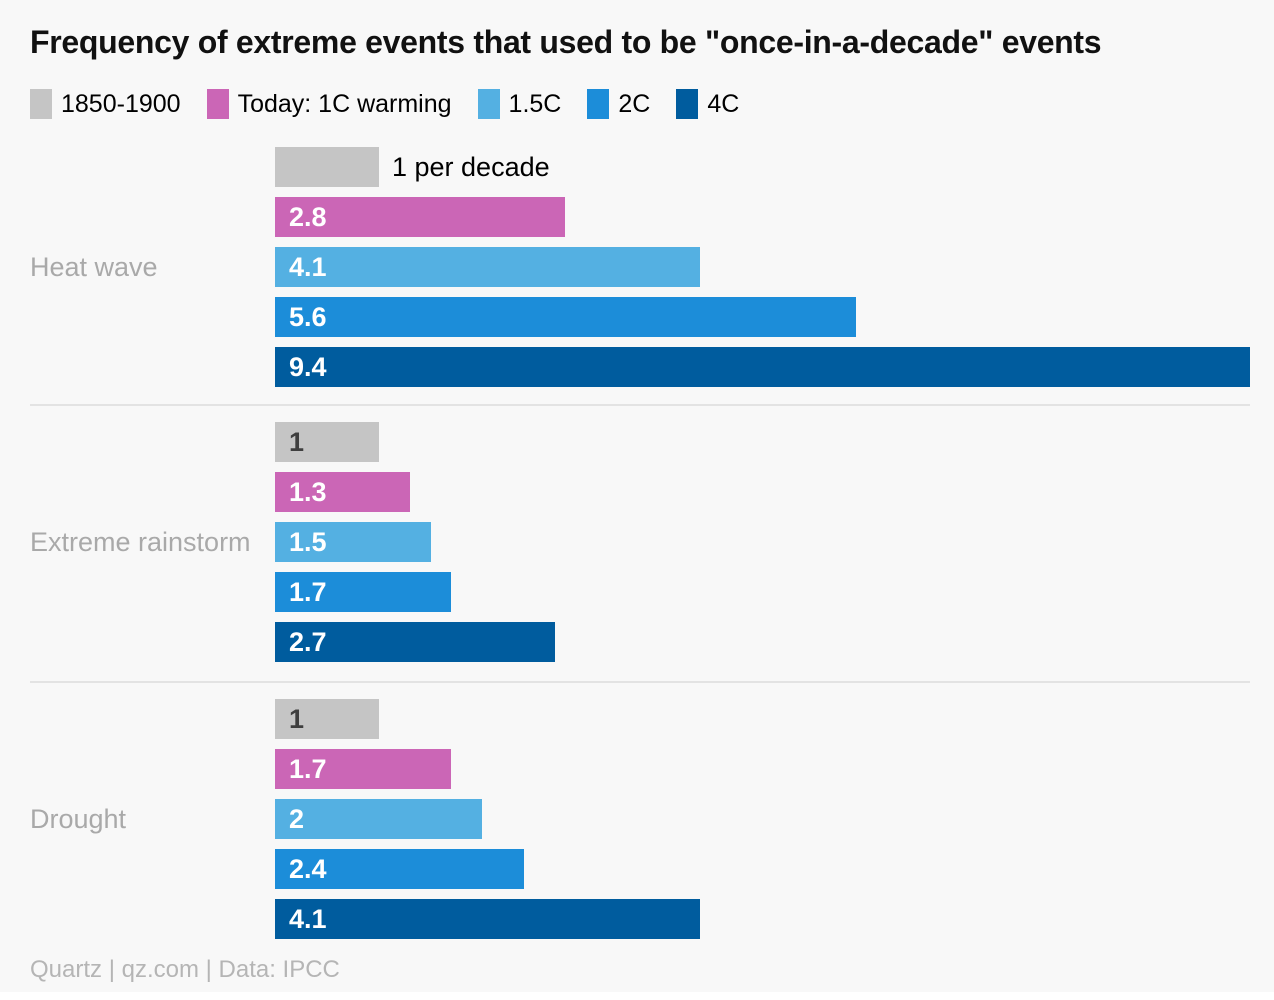 This screenshot has width=1274, height=1000. What do you see at coordinates (308, 217) in the screenshot?
I see `bar-value-label: 2.8` at bounding box center [308, 217].